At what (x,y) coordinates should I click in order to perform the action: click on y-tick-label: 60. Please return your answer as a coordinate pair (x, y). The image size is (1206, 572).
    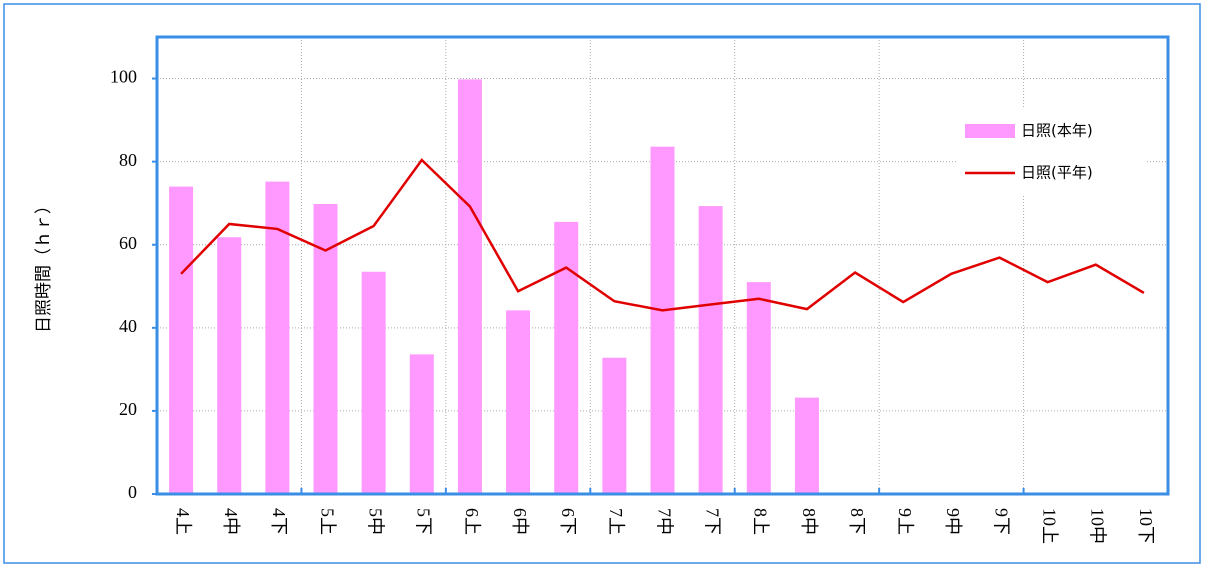
    Looking at the image, I should click on (128, 243).